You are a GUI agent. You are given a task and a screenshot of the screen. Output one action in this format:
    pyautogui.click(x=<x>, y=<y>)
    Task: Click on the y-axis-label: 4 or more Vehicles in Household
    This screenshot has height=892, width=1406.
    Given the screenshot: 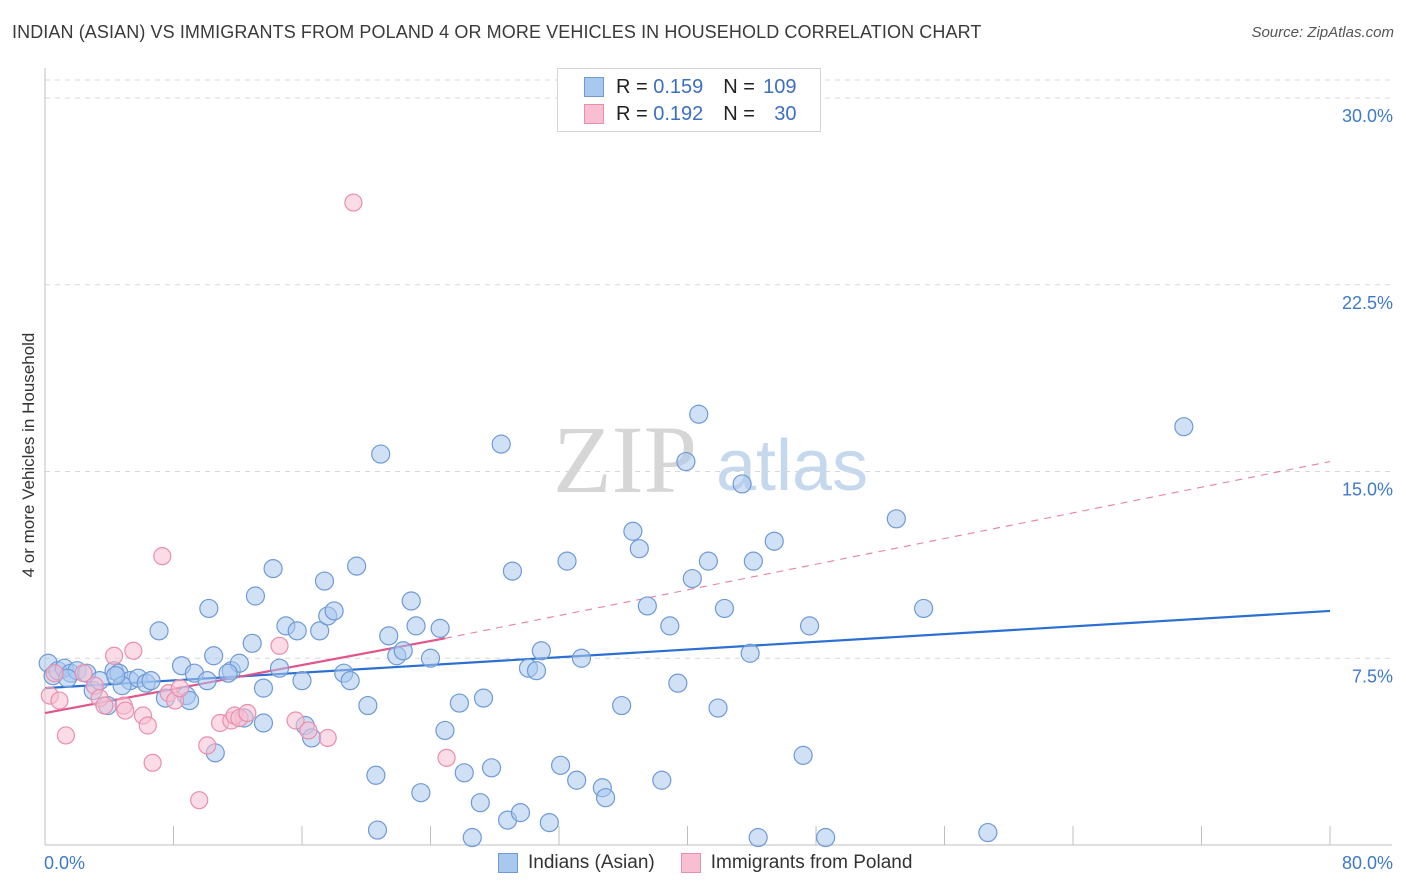 What is the action you would take?
    pyautogui.click(x=28, y=455)
    